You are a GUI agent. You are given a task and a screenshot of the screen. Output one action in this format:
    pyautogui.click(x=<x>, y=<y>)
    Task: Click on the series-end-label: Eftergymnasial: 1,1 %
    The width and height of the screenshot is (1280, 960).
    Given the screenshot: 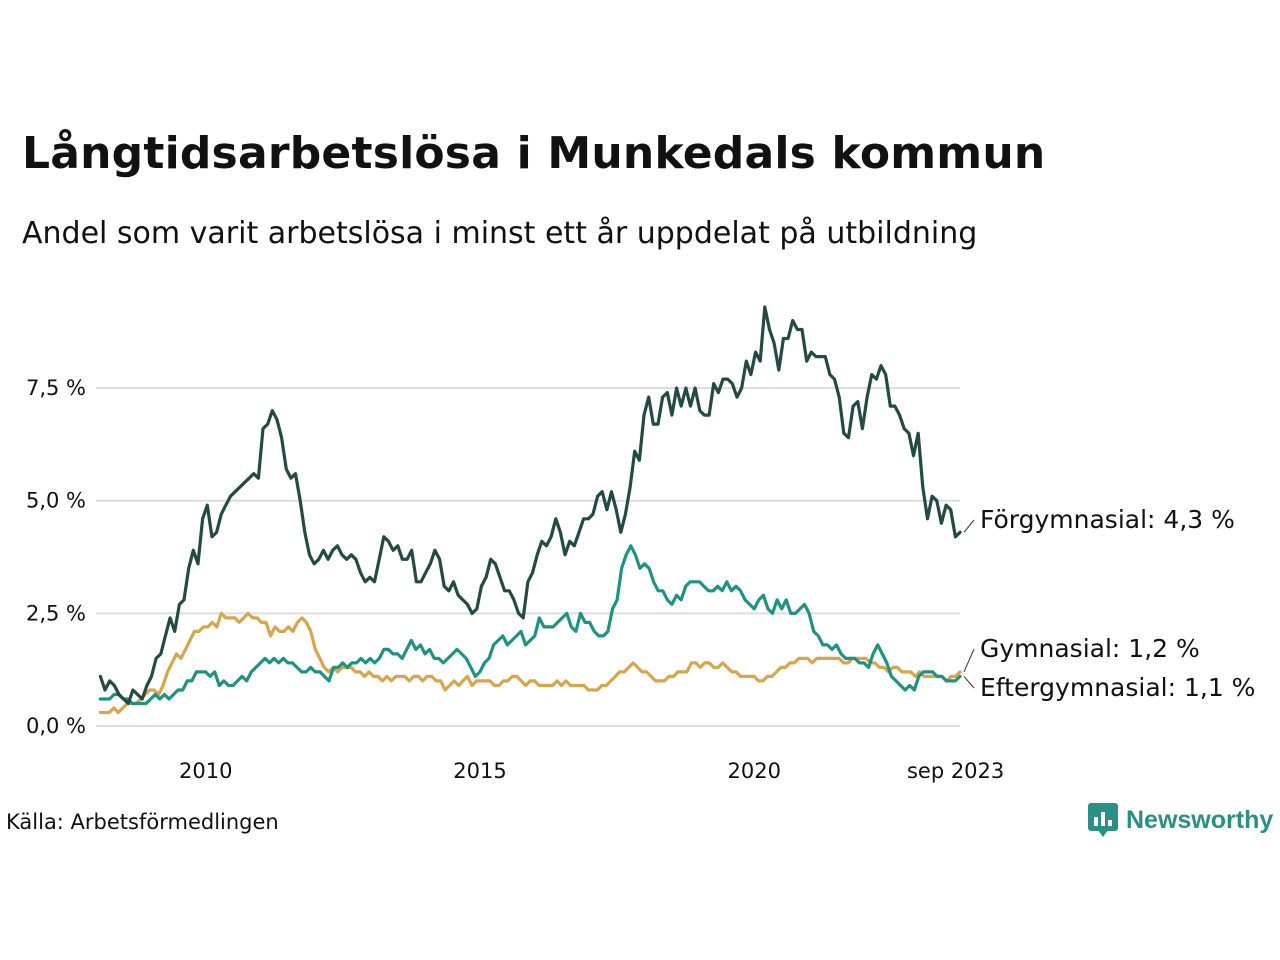 What is the action you would take?
    pyautogui.click(x=1117, y=687)
    